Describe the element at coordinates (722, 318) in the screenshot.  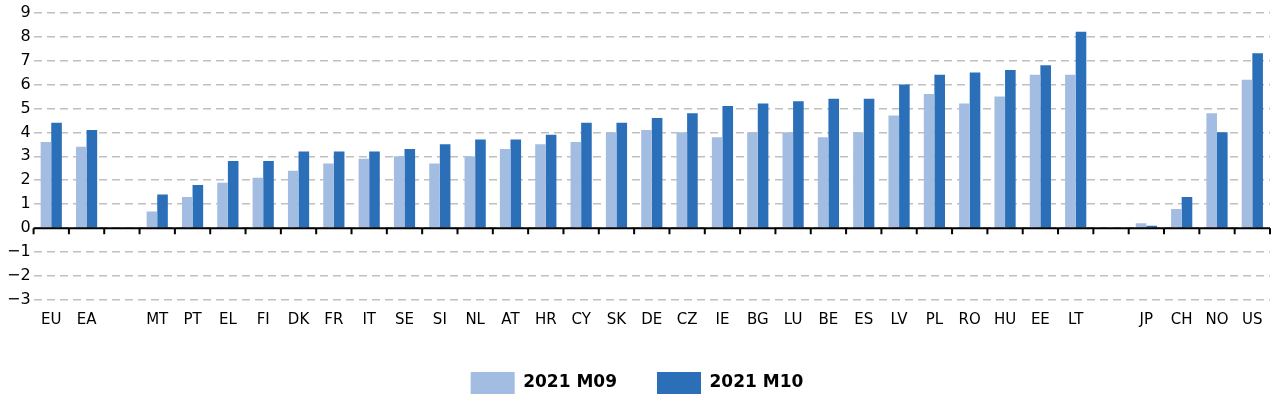
I see `x-tick-label: IE` at that location.